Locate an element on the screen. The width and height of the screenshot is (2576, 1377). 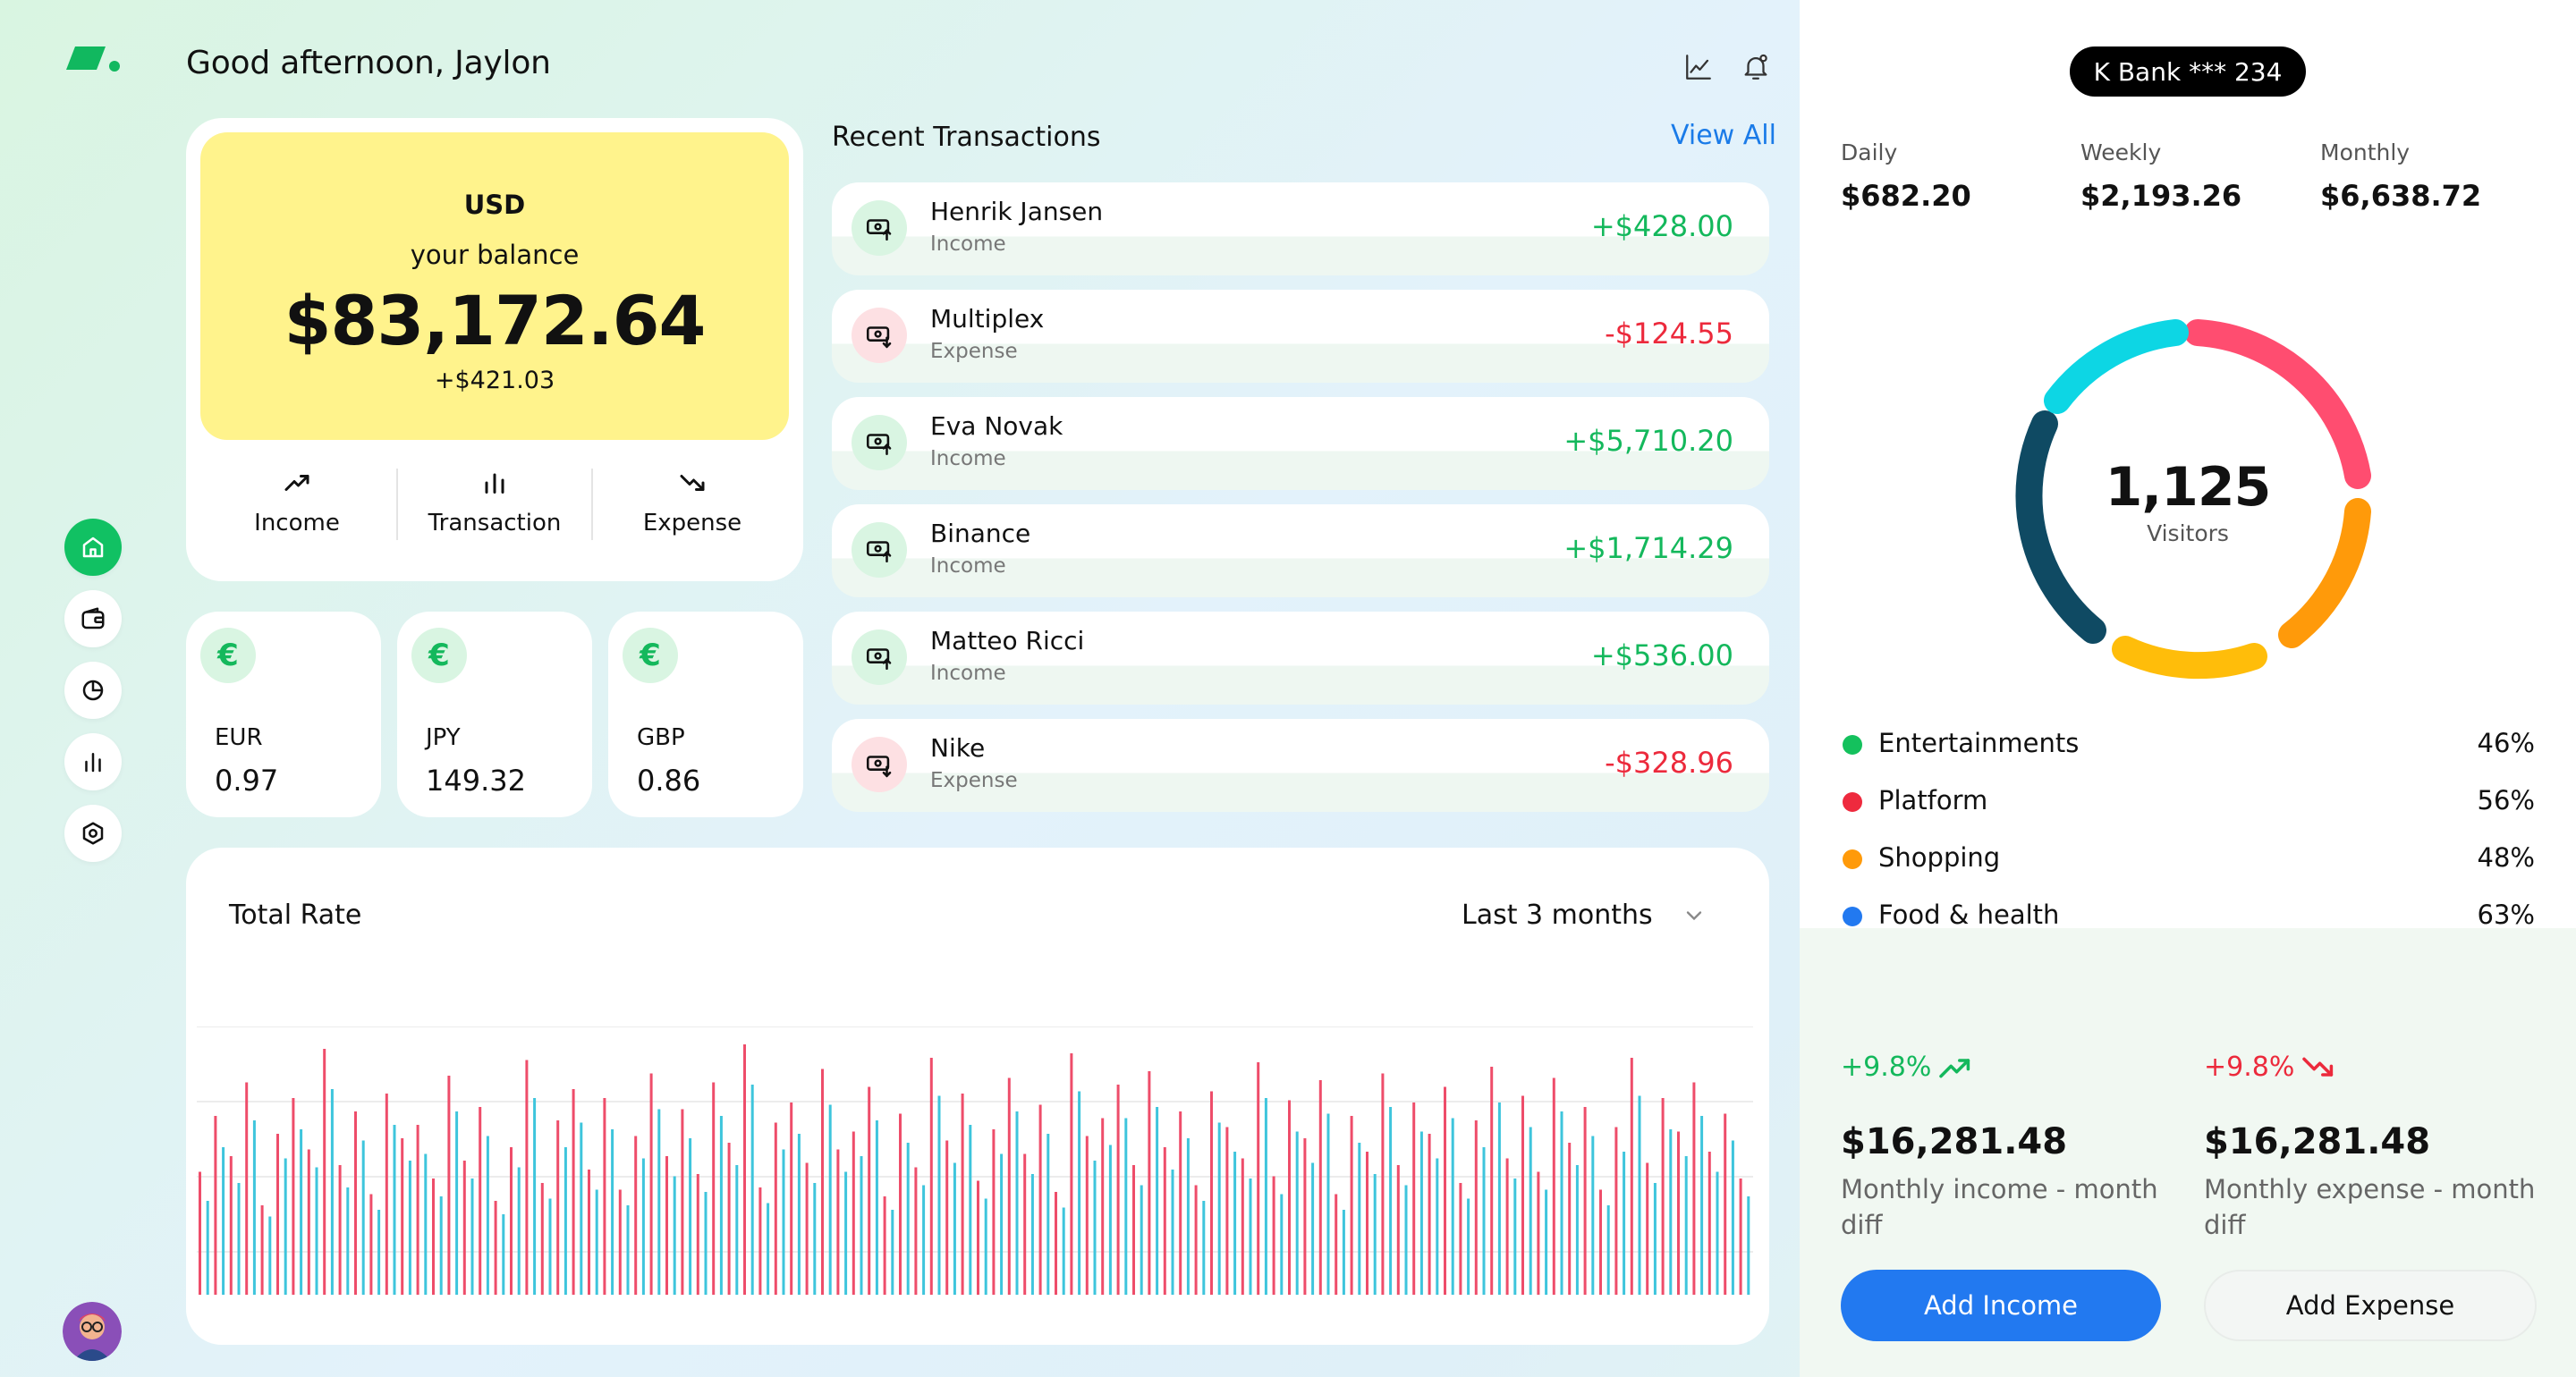
currency-card-jpy: € JPY 149.32 is located at coordinates (494, 714).